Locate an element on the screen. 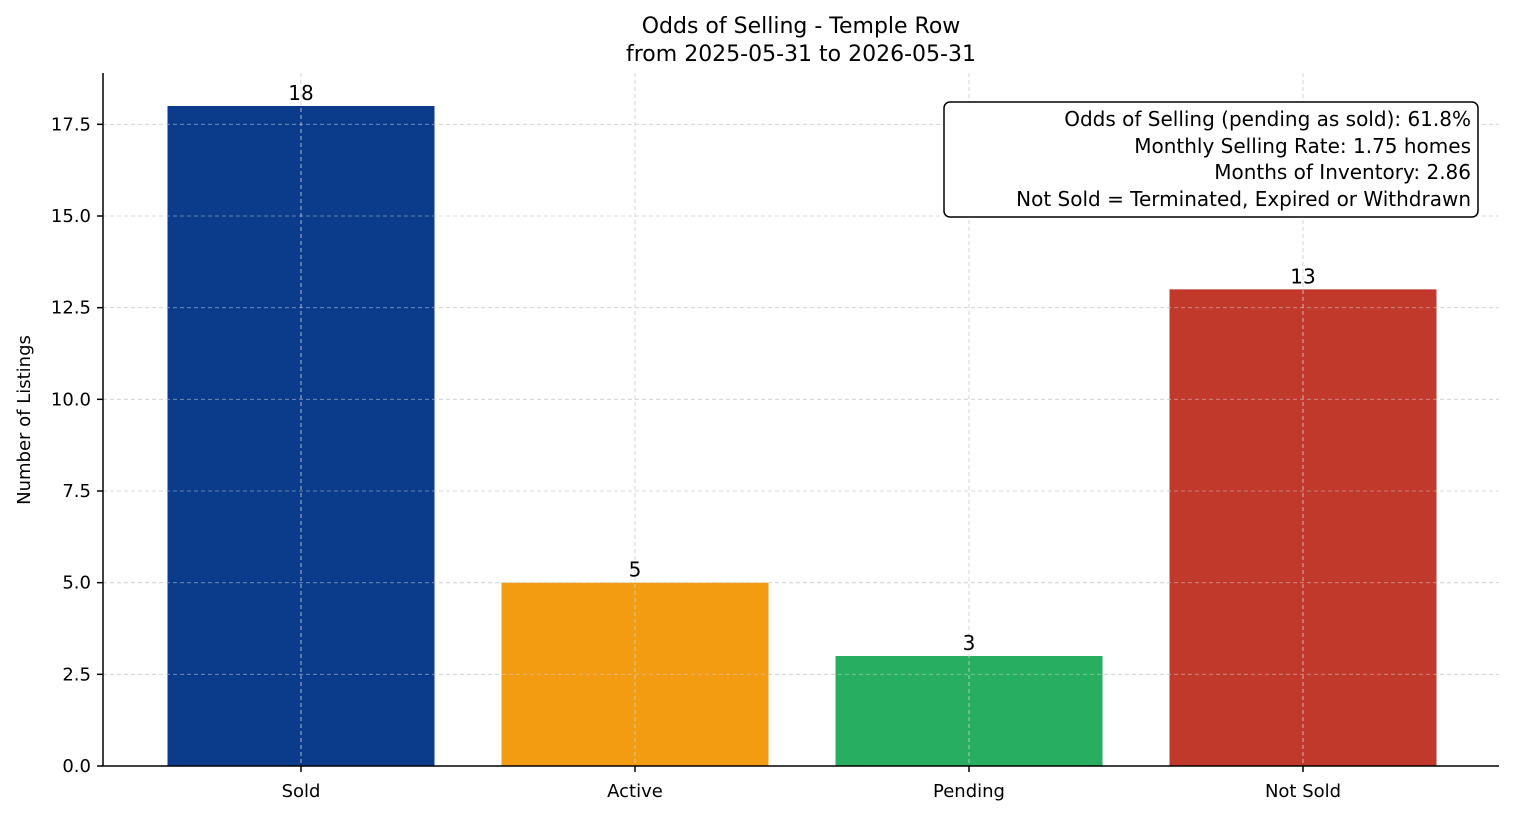 This screenshot has height=816, width=1514. y-tick-label: 12.5 is located at coordinates (71, 308).